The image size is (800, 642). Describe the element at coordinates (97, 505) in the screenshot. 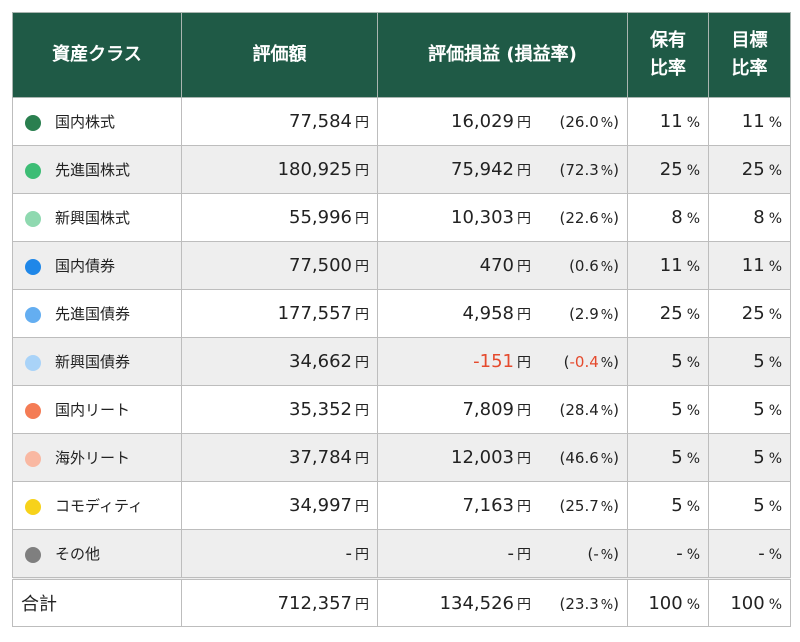

I see `asset-class-cell: コモディティ` at that location.